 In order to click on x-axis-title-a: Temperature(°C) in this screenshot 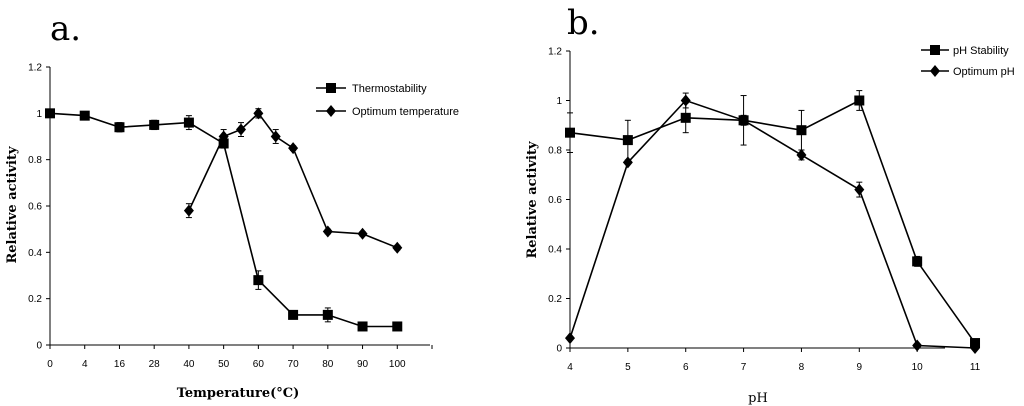, I will do `click(238, 393)`.